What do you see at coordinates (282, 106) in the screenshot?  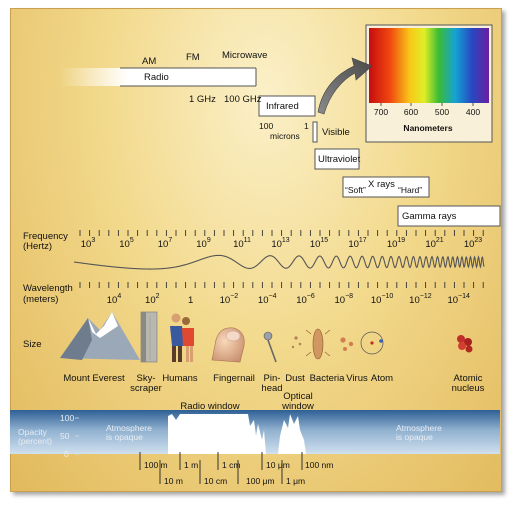 I see `infrared-label: Infrared` at bounding box center [282, 106].